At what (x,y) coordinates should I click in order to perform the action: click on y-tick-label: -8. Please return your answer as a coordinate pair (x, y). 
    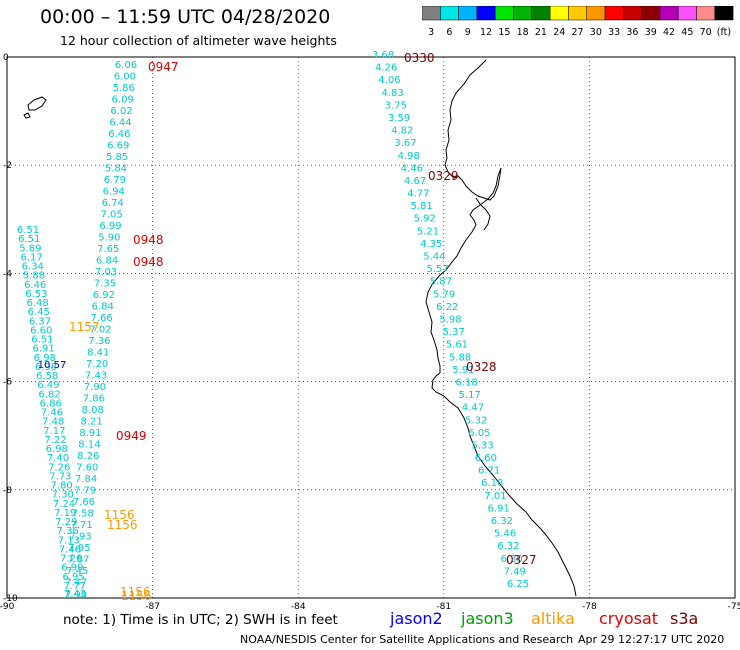
    Looking at the image, I should click on (7, 491).